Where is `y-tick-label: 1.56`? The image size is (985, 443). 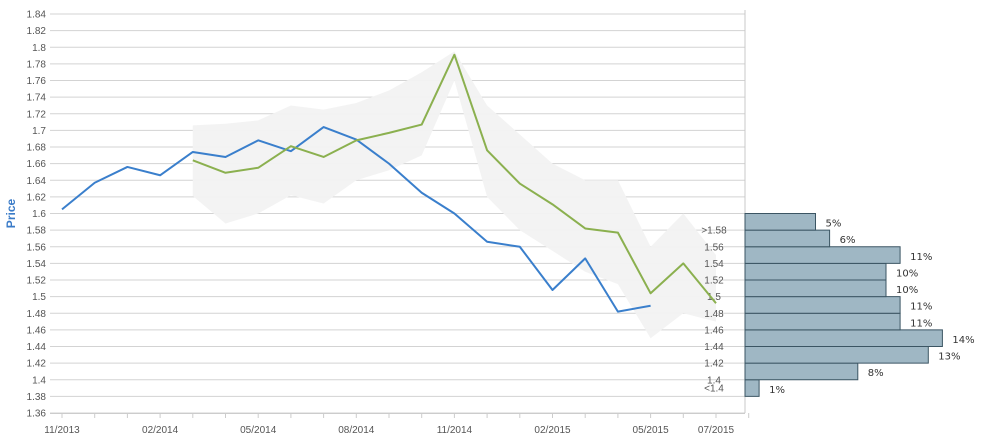
y-tick-label: 1.56 is located at coordinates (37, 247).